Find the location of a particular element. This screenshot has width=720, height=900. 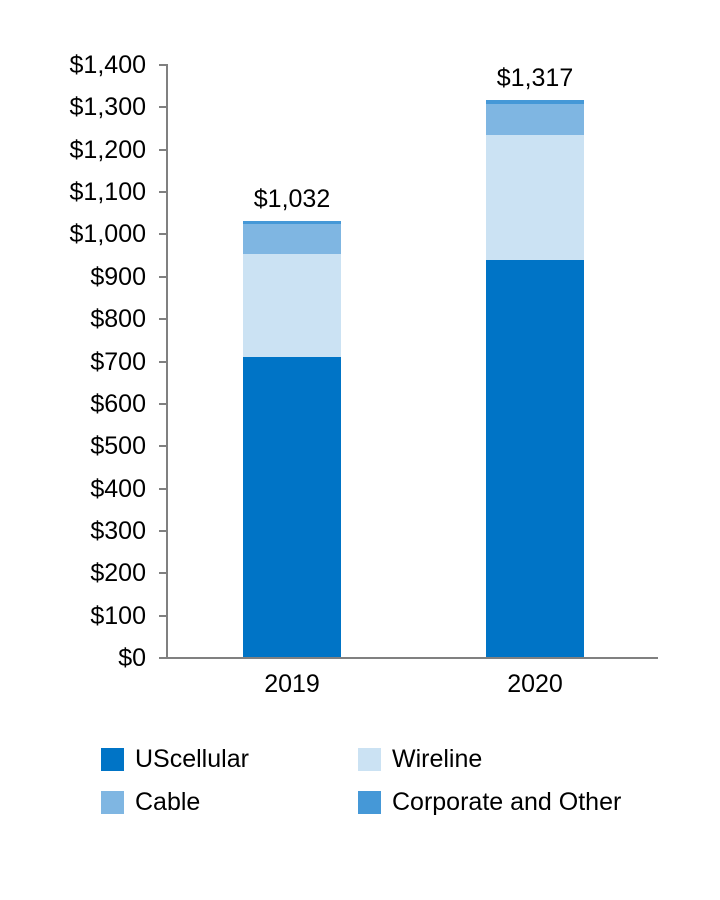

y-tick-label: $200 is located at coordinates (118, 573).